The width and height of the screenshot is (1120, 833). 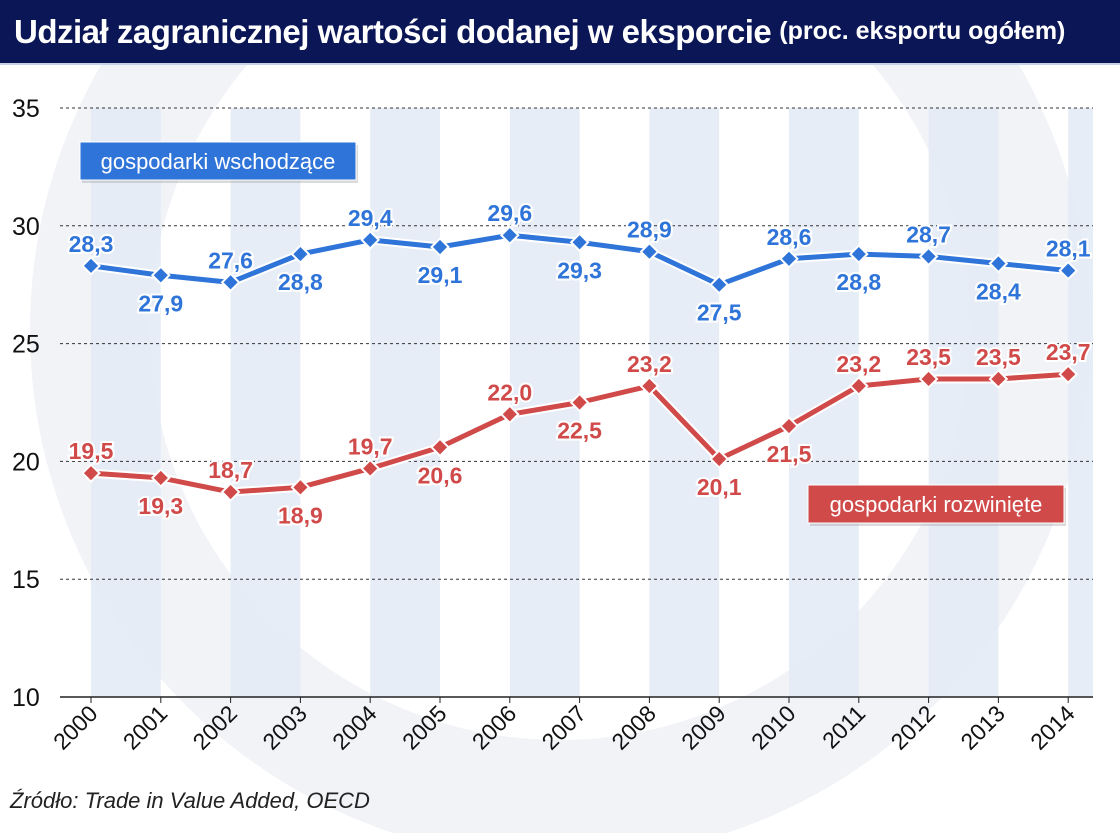 What do you see at coordinates (509, 213) in the screenshot?
I see `data-label: 29,6` at bounding box center [509, 213].